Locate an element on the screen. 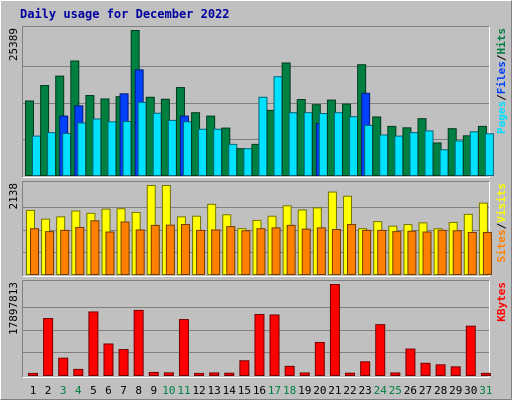  x-tick-label-day-4: 4 is located at coordinates (78, 390).